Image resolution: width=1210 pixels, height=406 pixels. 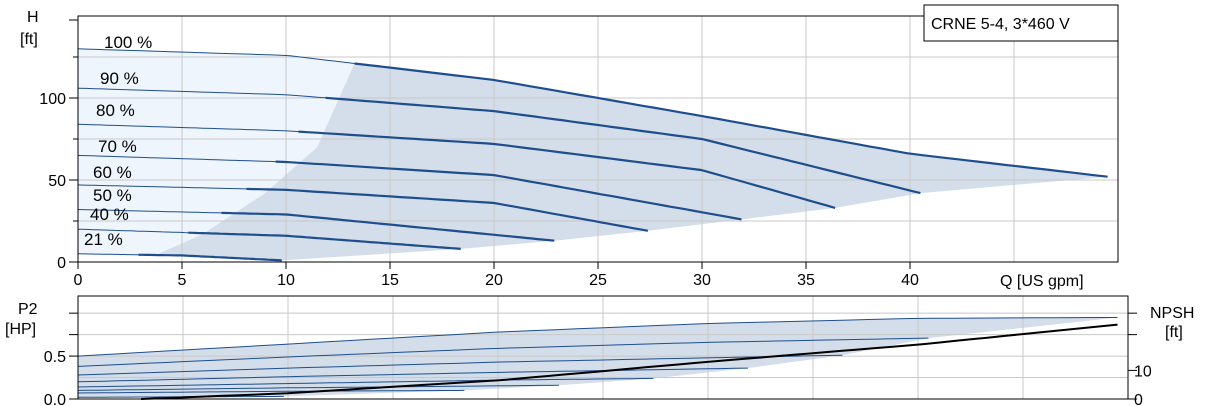 I want to click on npsh-tick-label: 10, so click(x=1143, y=371).